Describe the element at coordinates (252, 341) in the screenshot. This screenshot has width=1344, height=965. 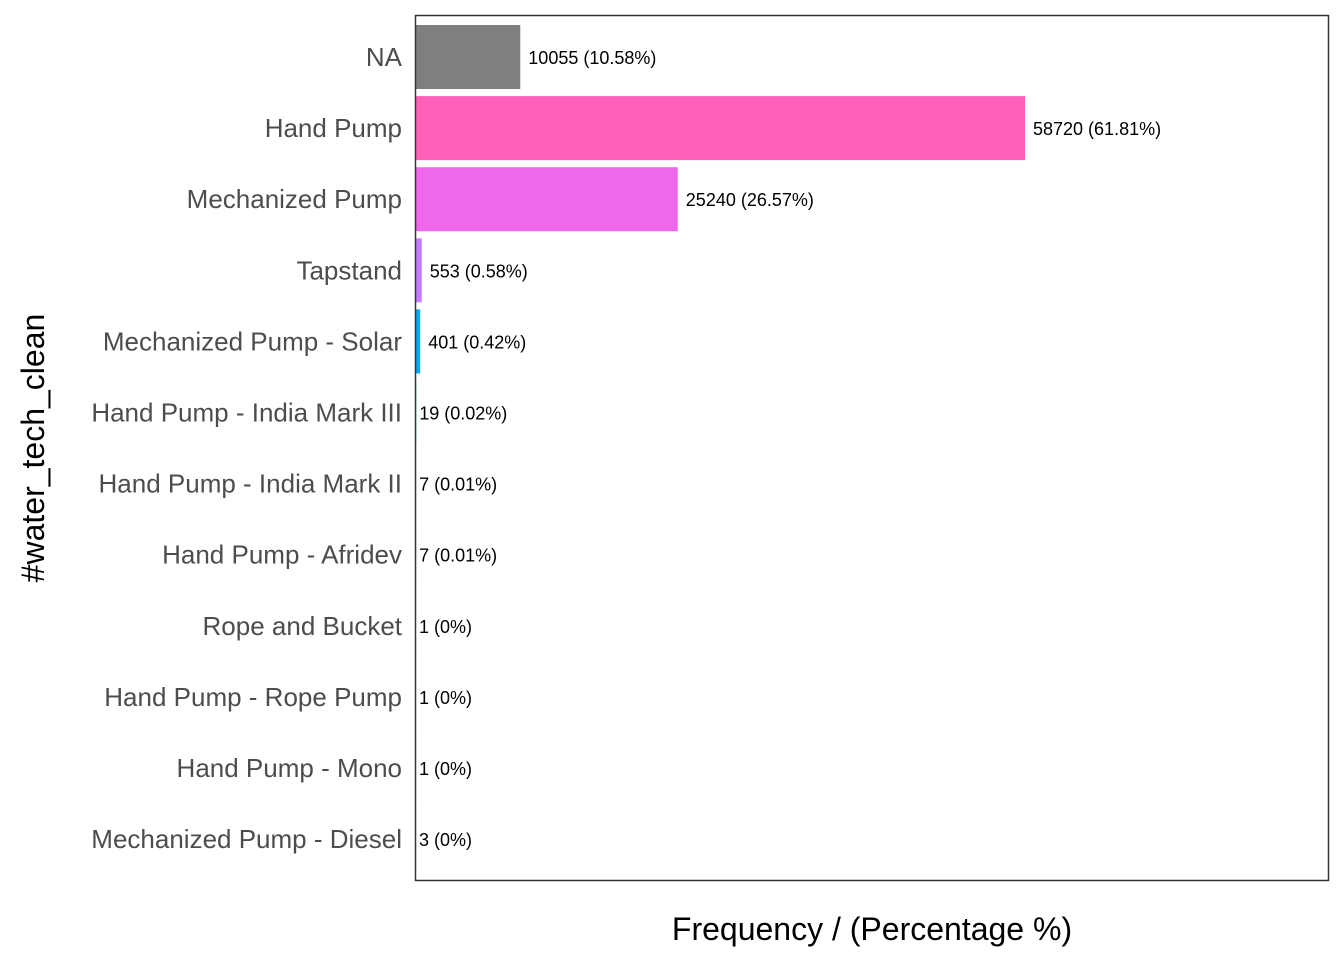
I see `y-tick-label: Mechanized Pump - Solar` at that location.